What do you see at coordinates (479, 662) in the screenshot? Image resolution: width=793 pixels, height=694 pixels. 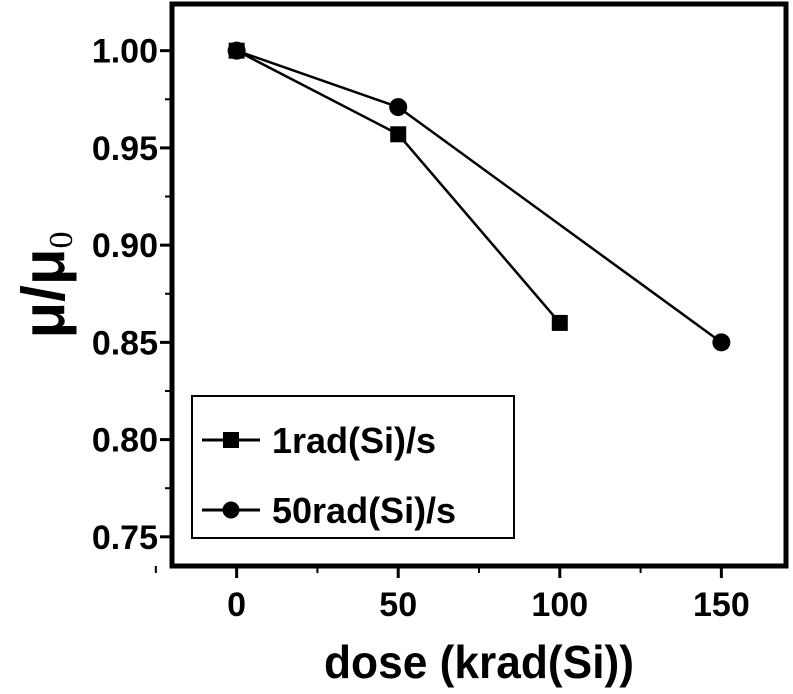 I see `x-axis-label: dose (krad(Si))` at bounding box center [479, 662].